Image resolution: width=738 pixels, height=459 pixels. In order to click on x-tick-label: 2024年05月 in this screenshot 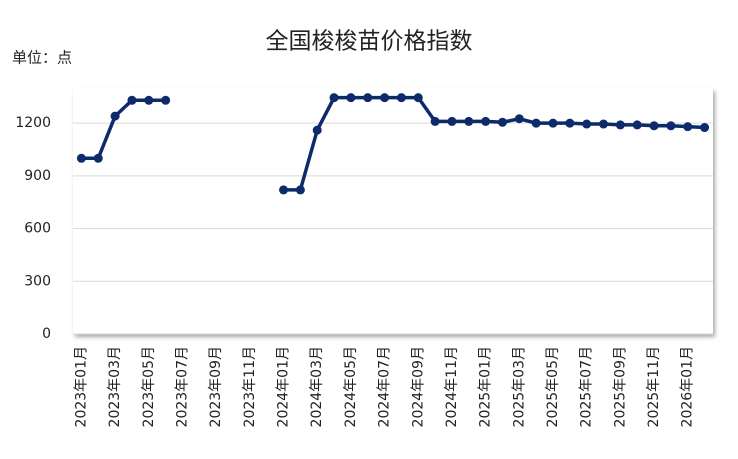, I will do `click(351, 386)`.